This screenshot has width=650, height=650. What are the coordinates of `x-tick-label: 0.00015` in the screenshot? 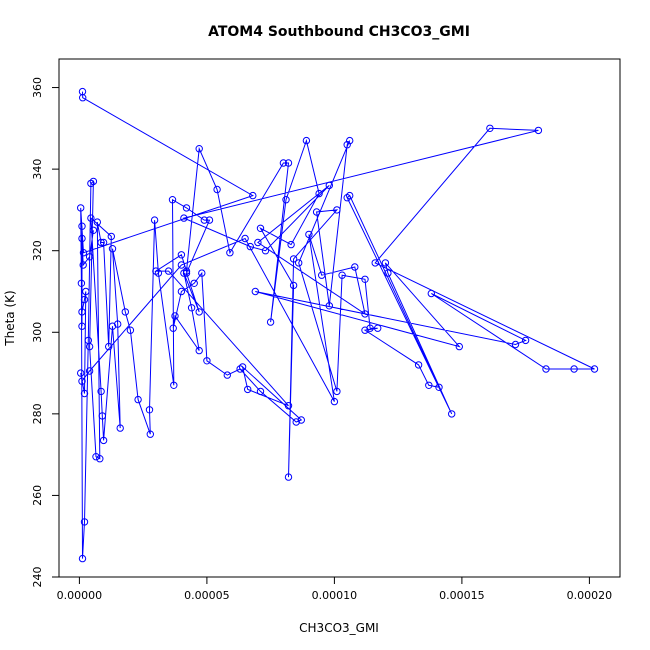 It's located at (462, 595).